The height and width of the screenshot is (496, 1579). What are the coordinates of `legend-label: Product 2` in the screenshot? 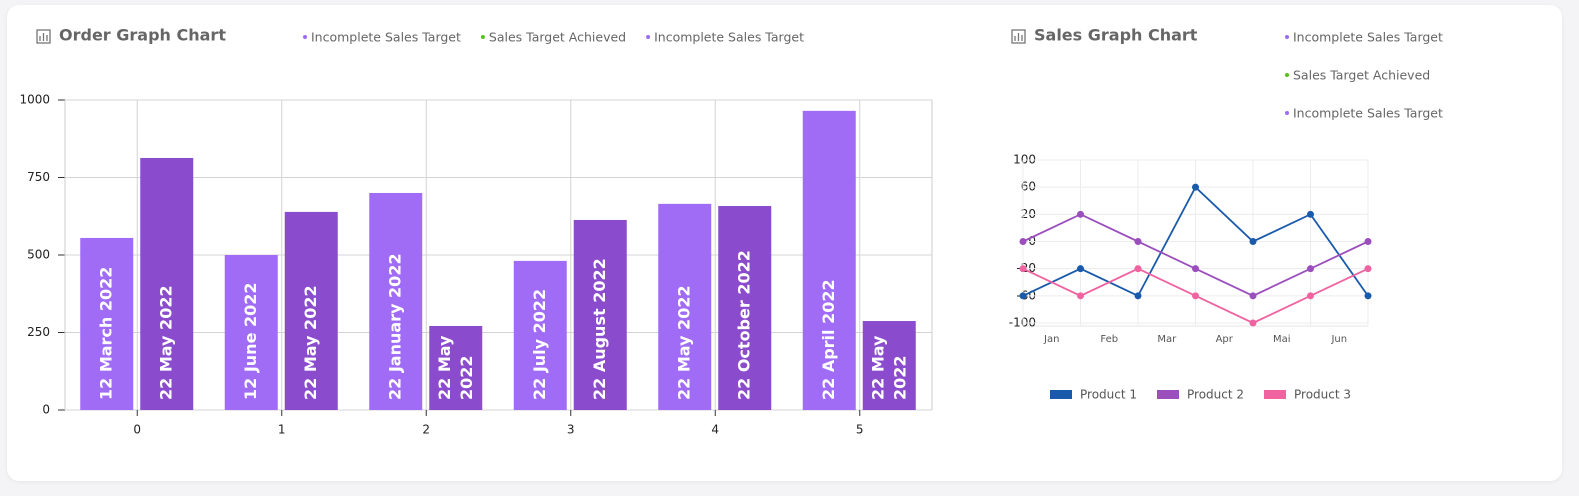 It's located at (1215, 395).